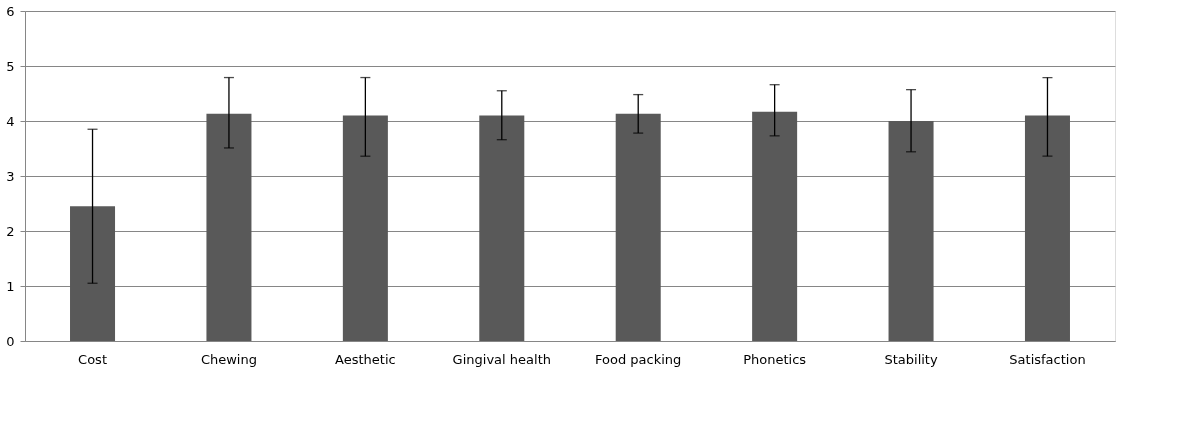 The height and width of the screenshot is (446, 1192). What do you see at coordinates (638, 359) in the screenshot?
I see `x-tick-label: Food packing` at bounding box center [638, 359].